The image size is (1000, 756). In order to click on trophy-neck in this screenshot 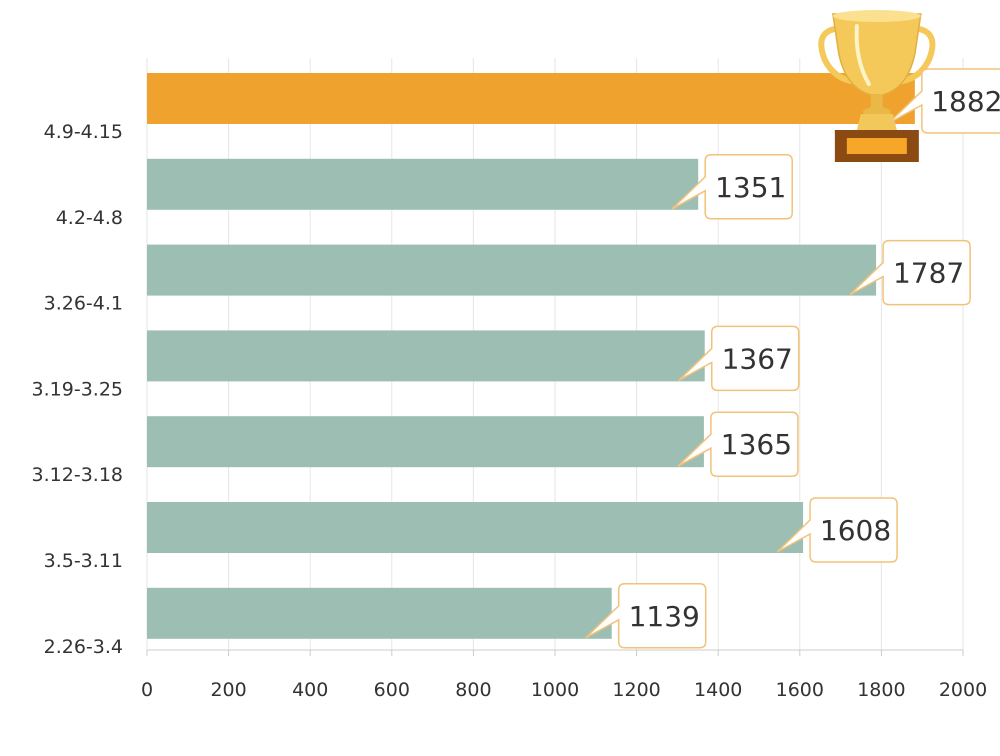, I will do `click(876, 122)`.